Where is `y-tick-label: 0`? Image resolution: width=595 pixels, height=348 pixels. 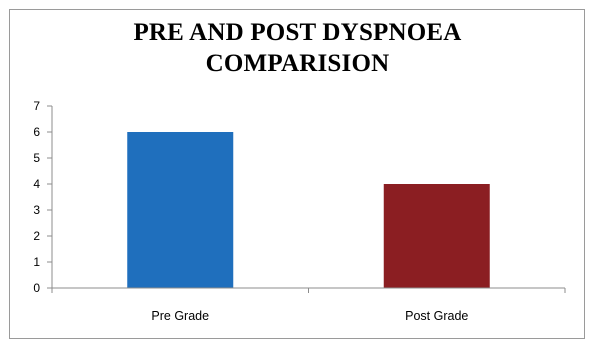
y-tick-label: 0 is located at coordinates (36, 288).